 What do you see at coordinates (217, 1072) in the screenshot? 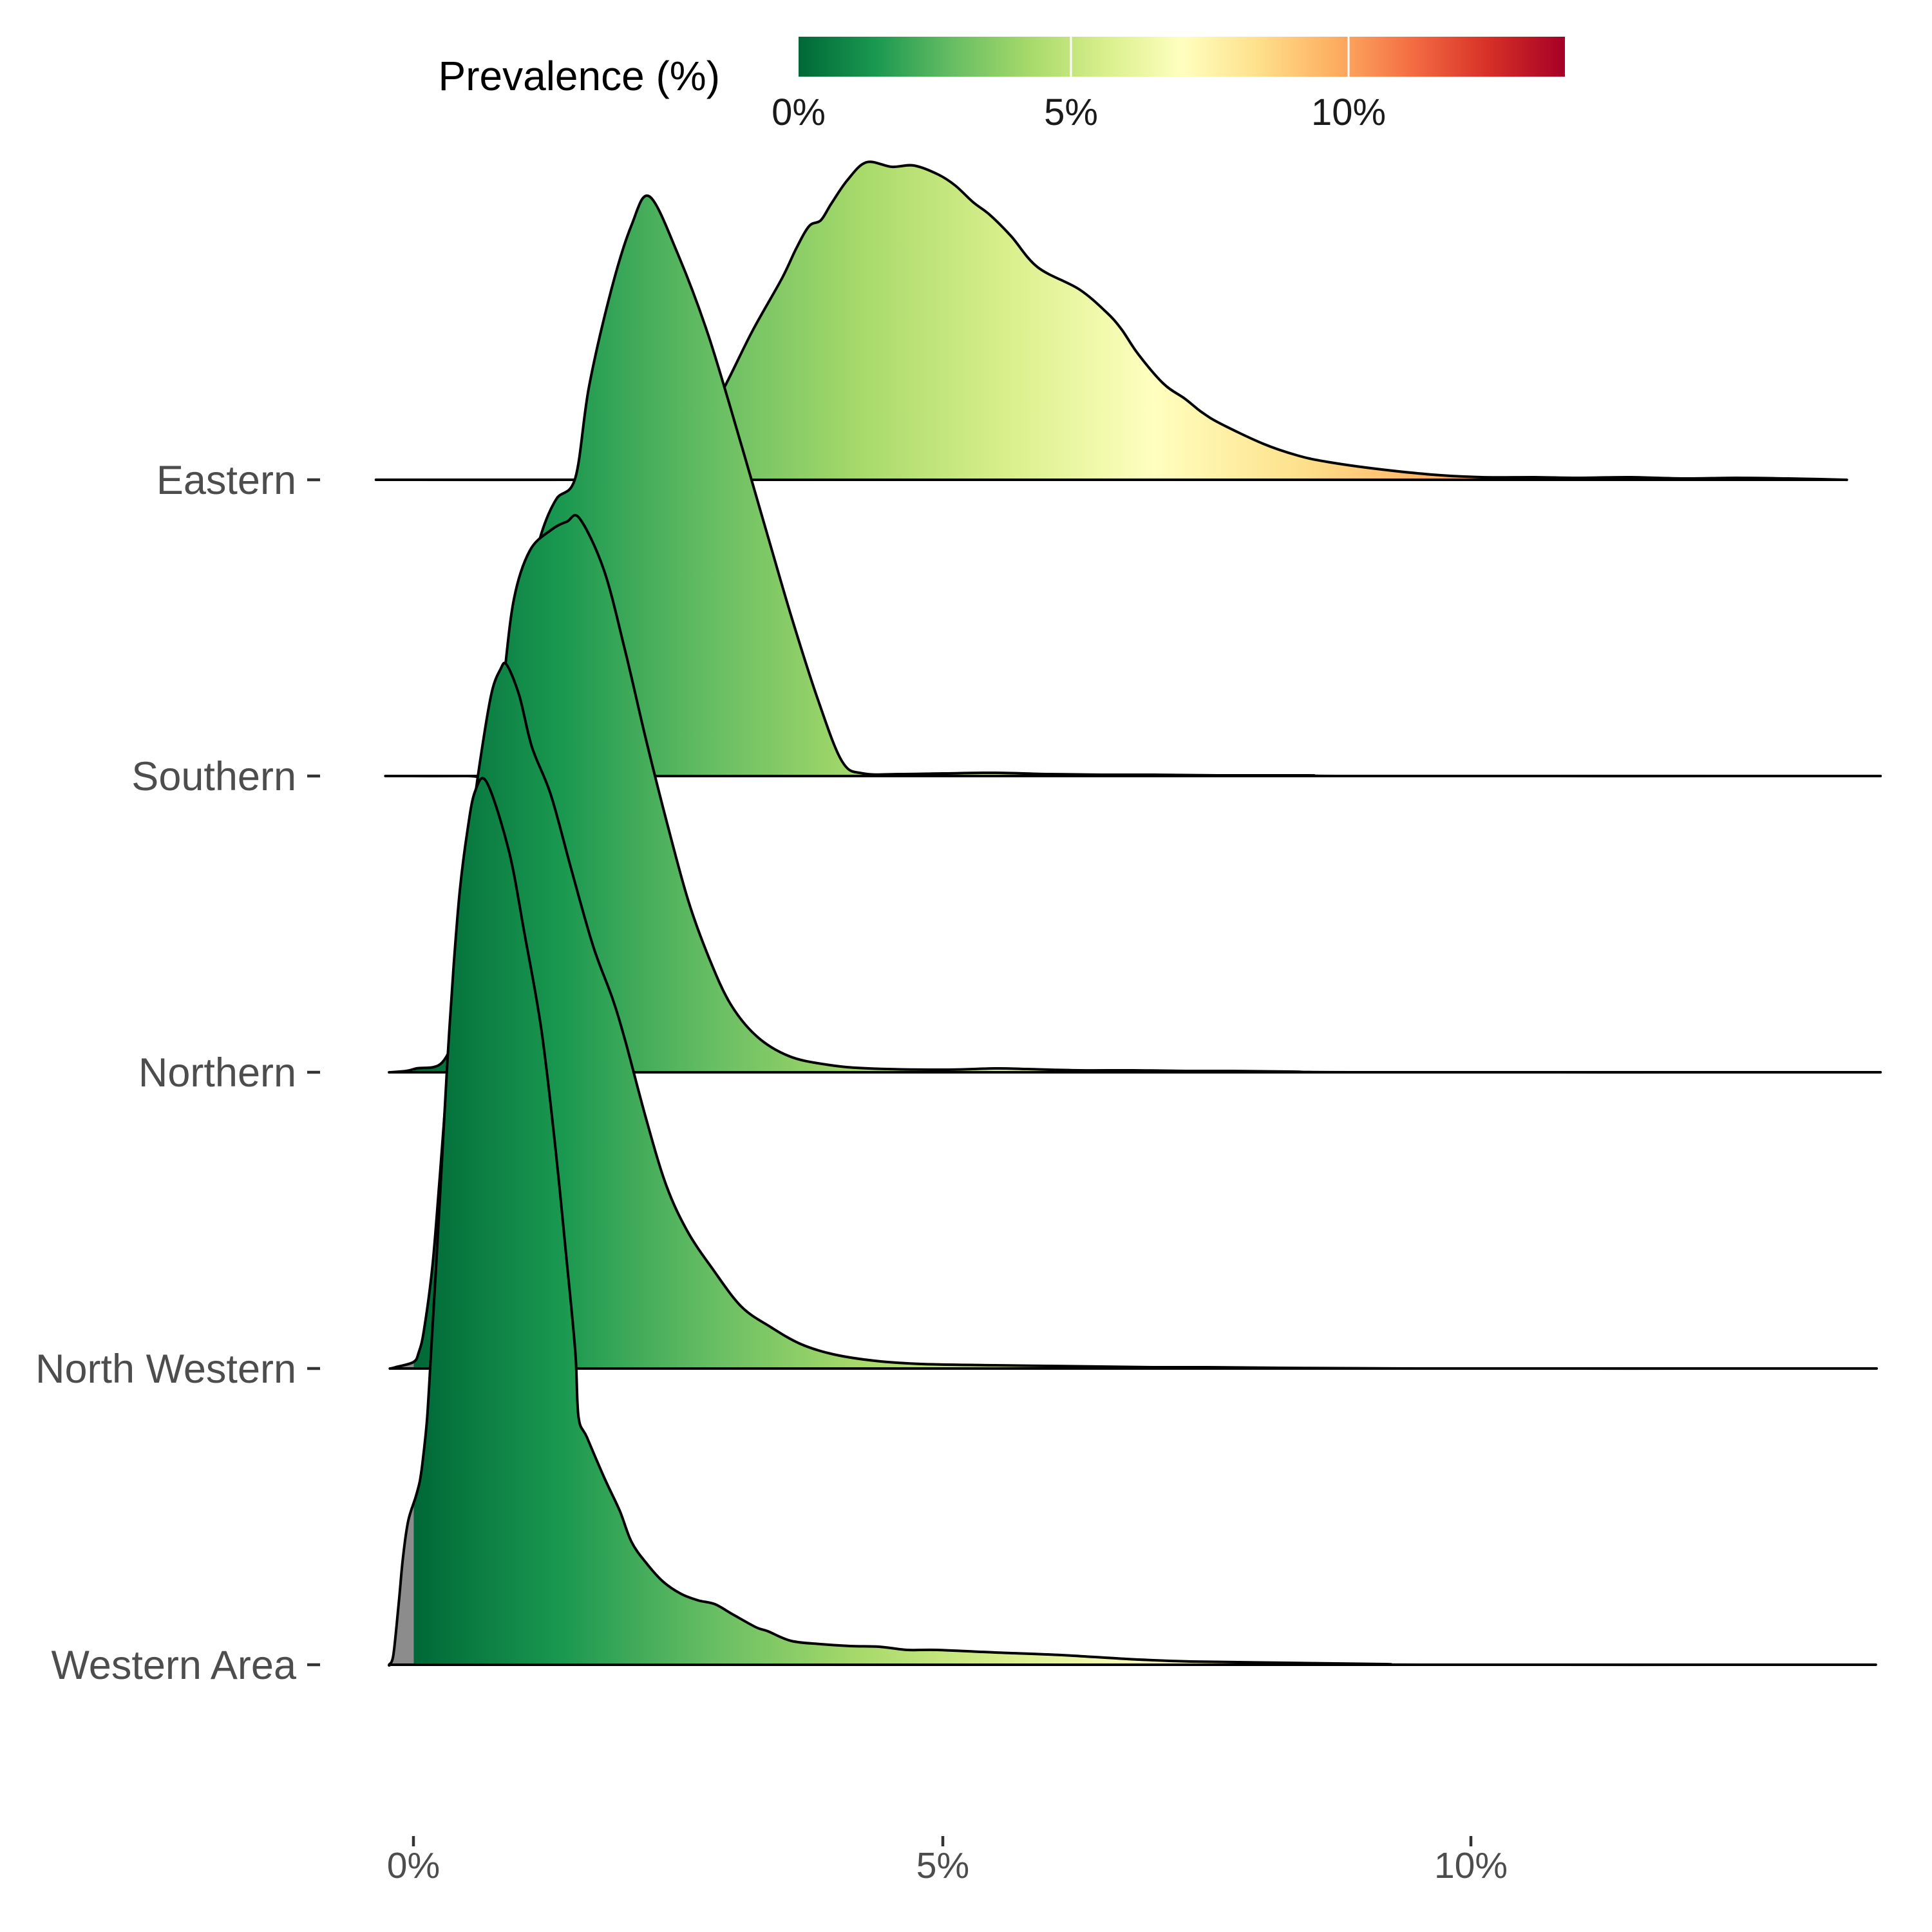
I see `y-axis-label-northern: Northern` at bounding box center [217, 1072].